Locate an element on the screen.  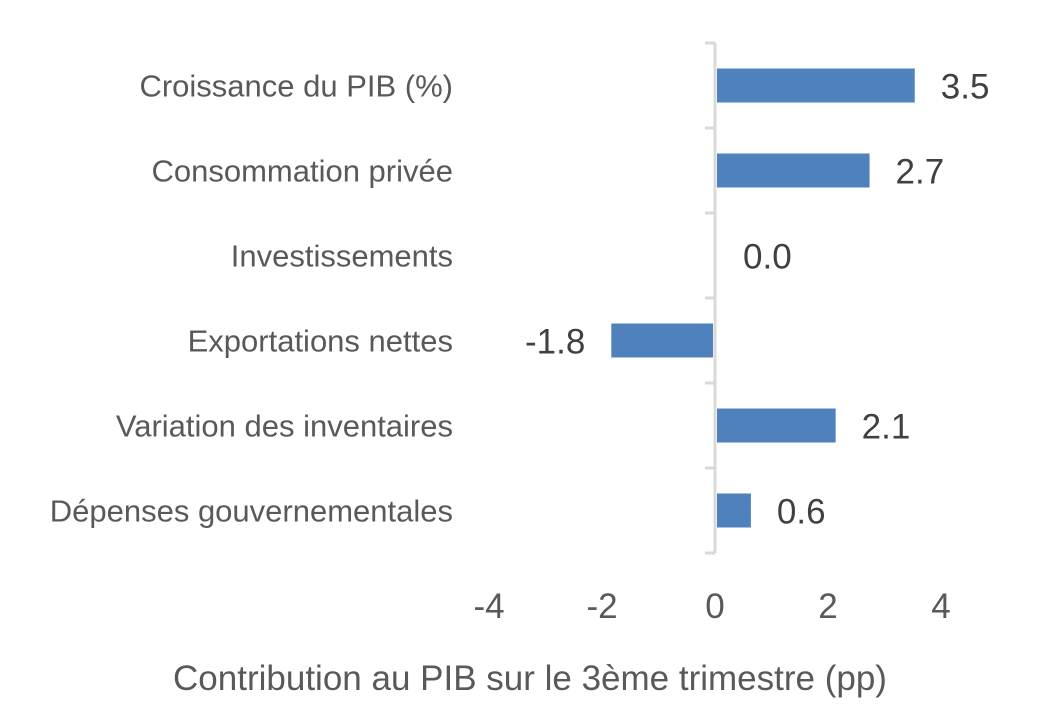
x-tick-label: -4 is located at coordinates (488, 606).